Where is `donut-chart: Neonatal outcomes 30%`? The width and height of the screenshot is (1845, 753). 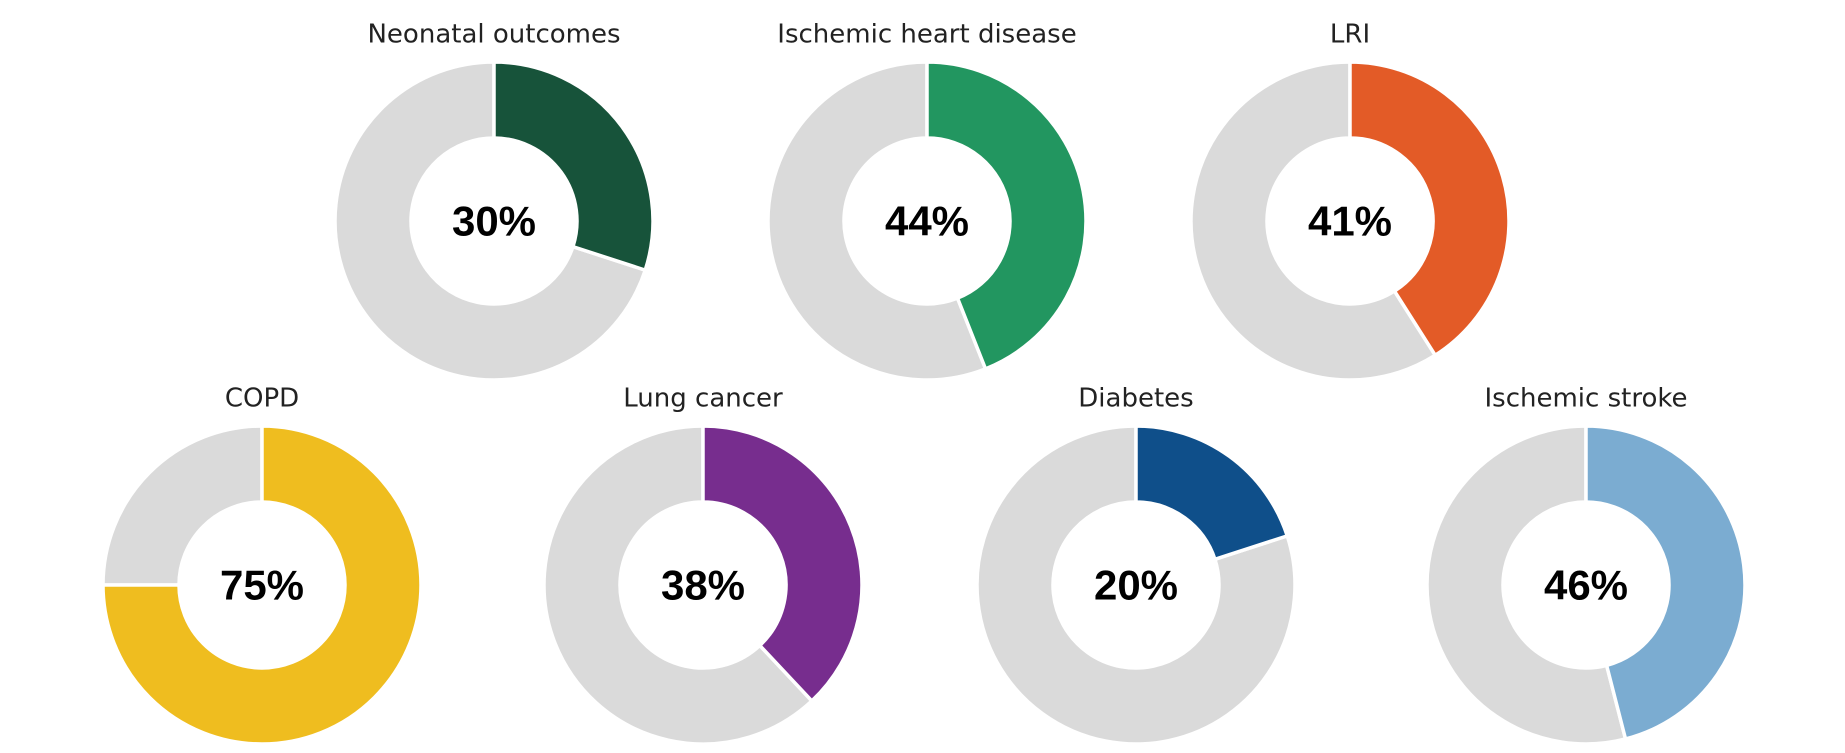 donut-chart: Neonatal outcomes 30% is located at coordinates (494, 201).